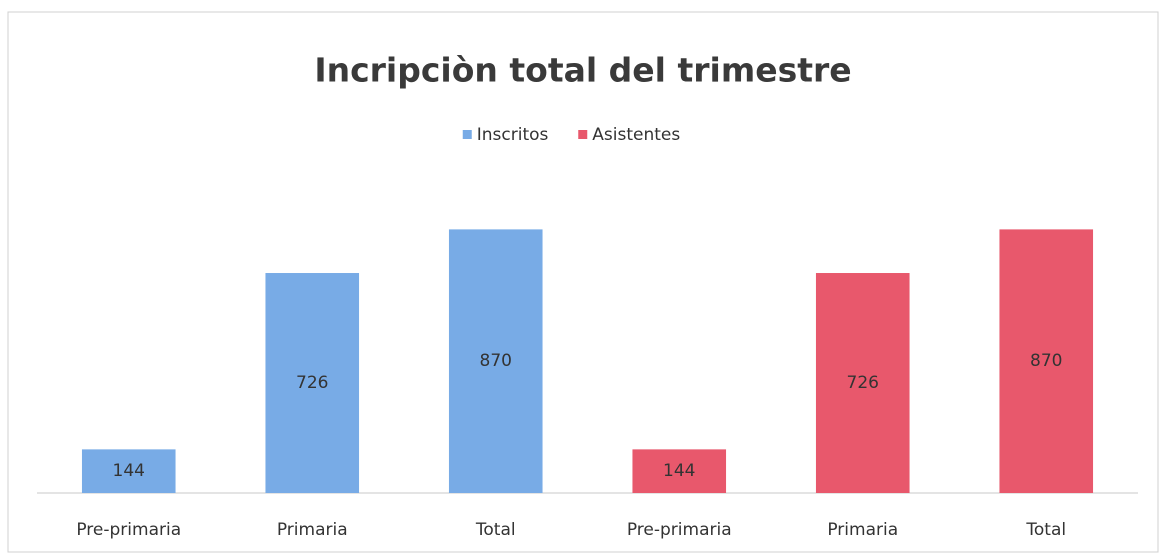 This screenshot has width=1166, height=559. I want to click on legend-label: Asistentes, so click(636, 135).